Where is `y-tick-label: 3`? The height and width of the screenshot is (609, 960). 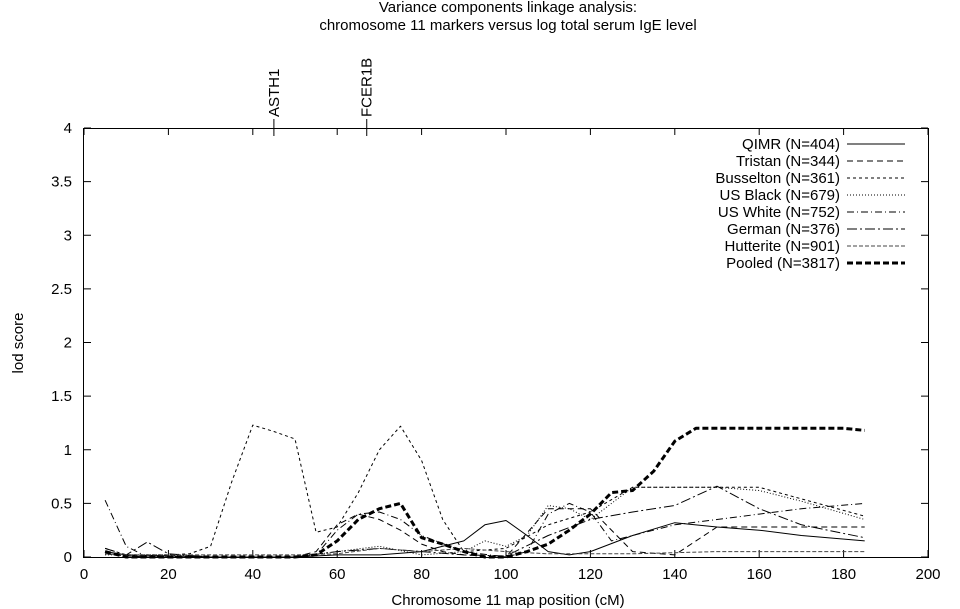
y-tick-label: 3 is located at coordinates (68, 235).